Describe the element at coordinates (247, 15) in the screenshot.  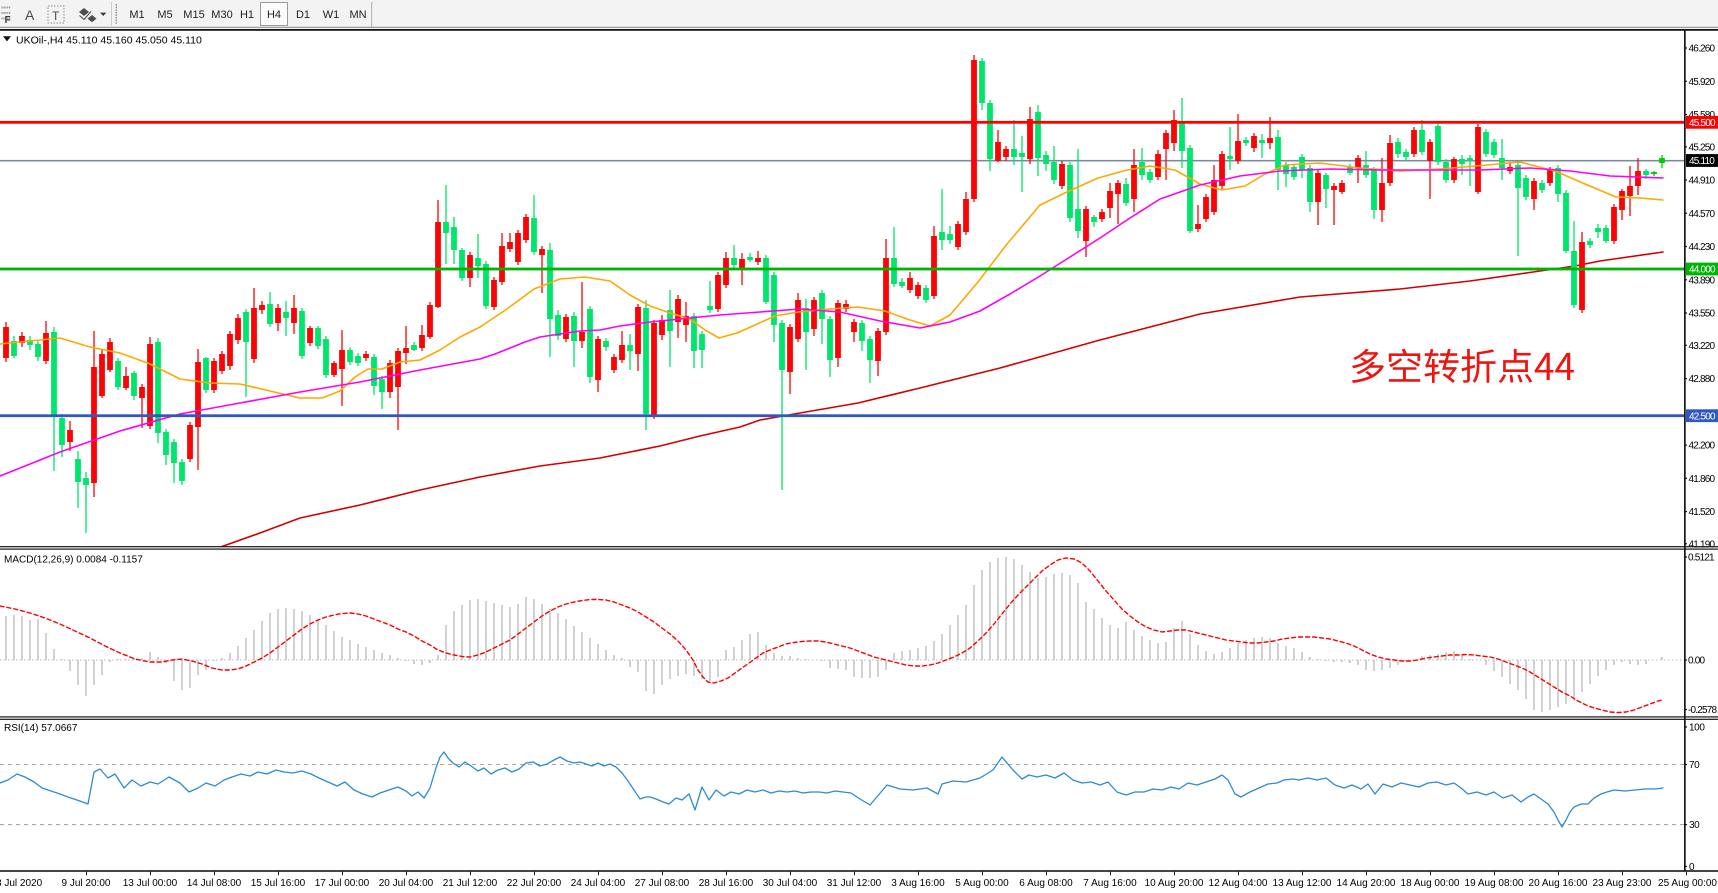
I see `svg-text: H1` at that location.